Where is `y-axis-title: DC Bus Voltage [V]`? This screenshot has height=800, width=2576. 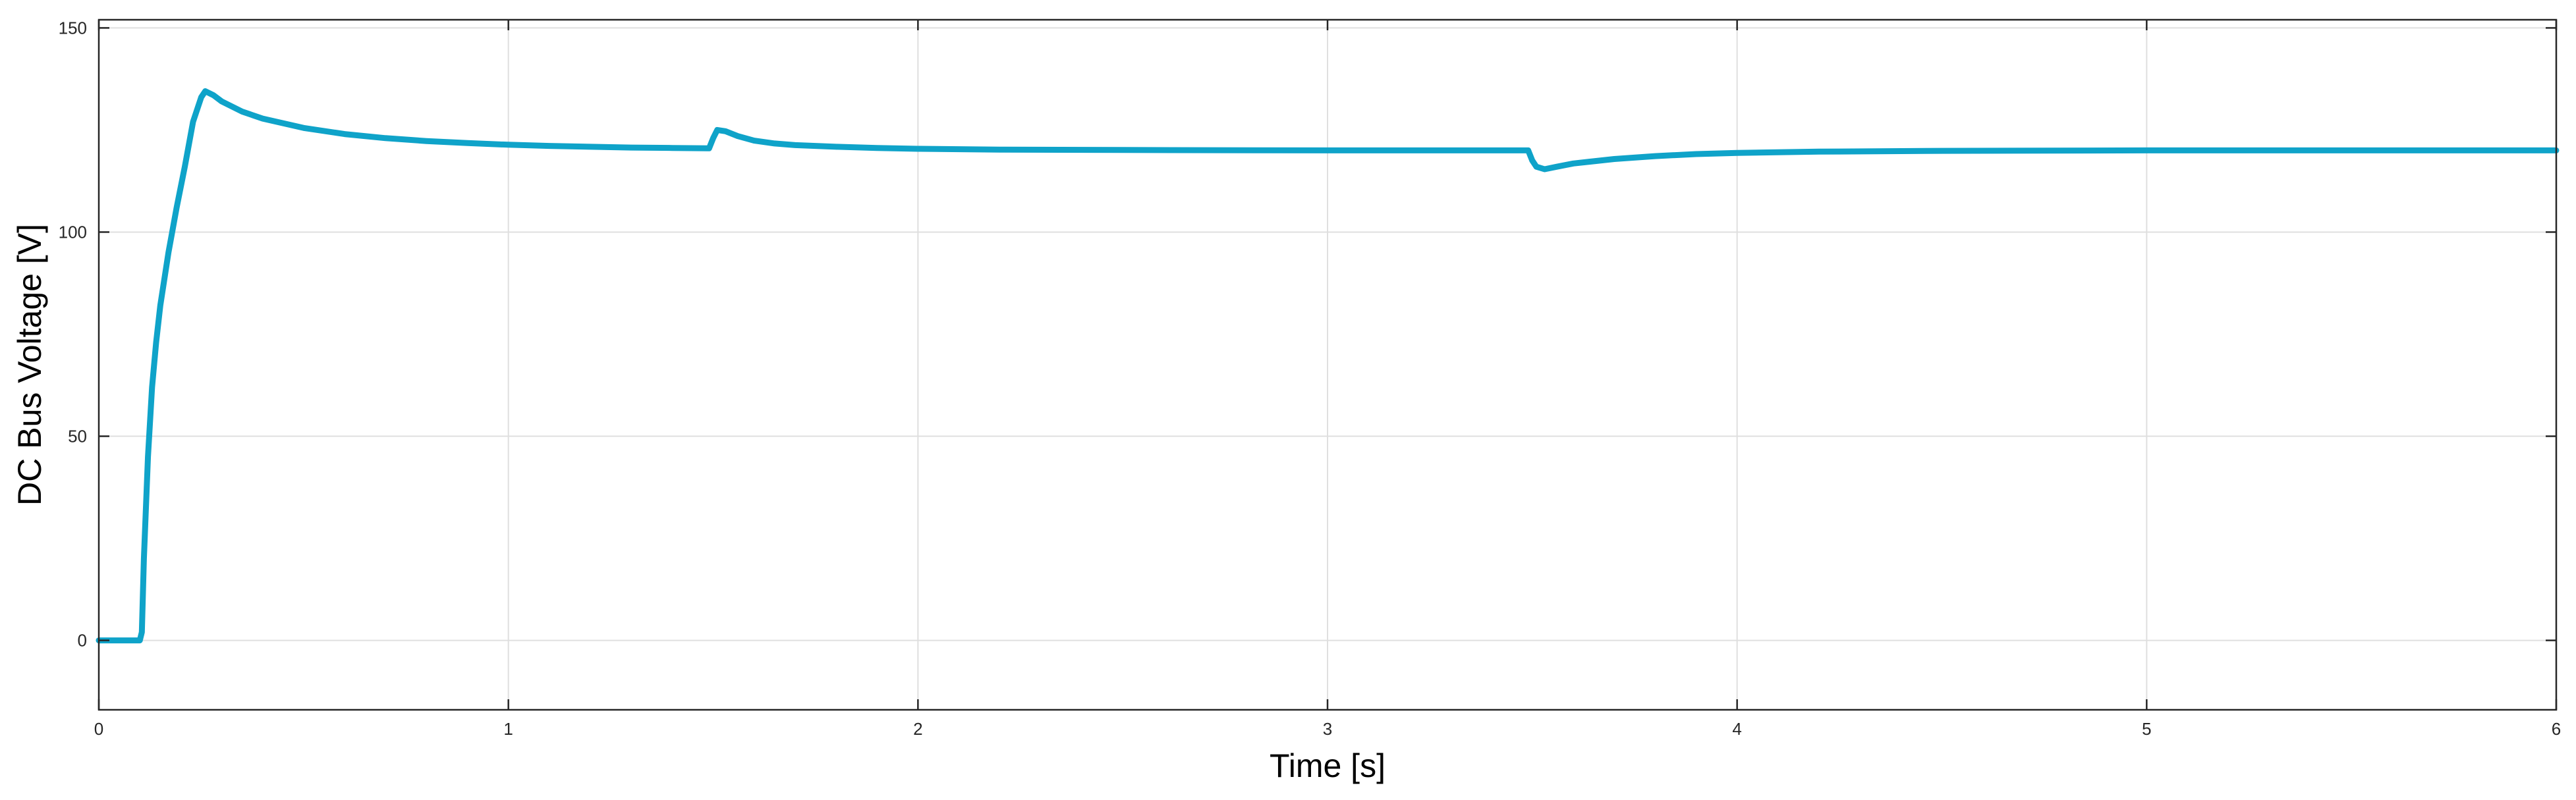
y-axis-title: DC Bus Voltage [V] is located at coordinates (29, 365).